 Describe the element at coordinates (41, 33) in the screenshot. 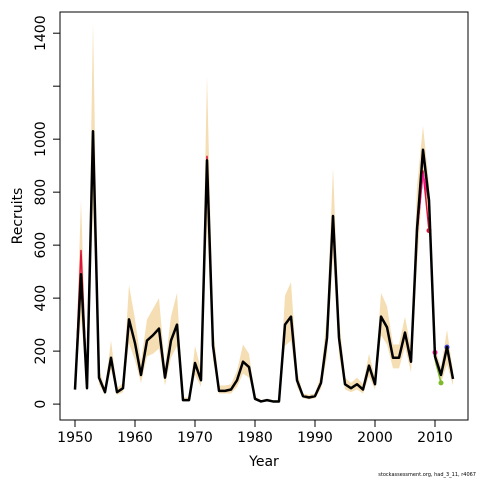

I see `y-tick-label: 1400` at that location.